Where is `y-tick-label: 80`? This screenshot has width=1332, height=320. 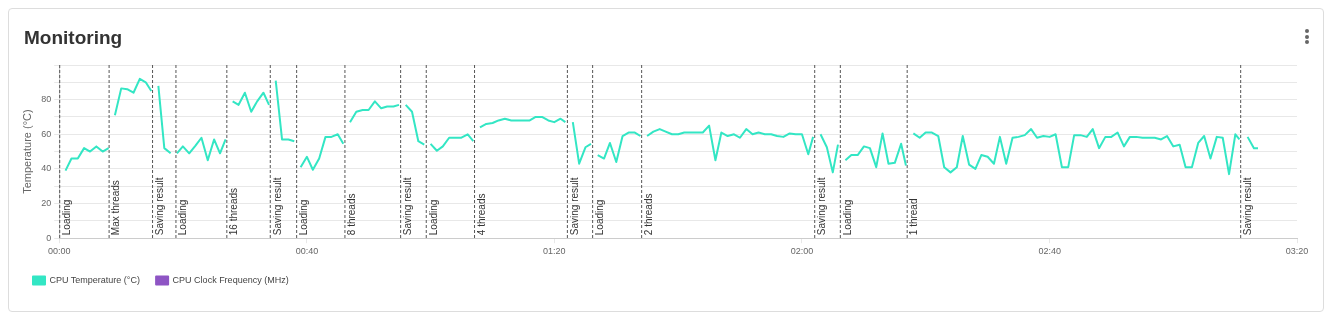 y-tick-label: 80 is located at coordinates (46, 99).